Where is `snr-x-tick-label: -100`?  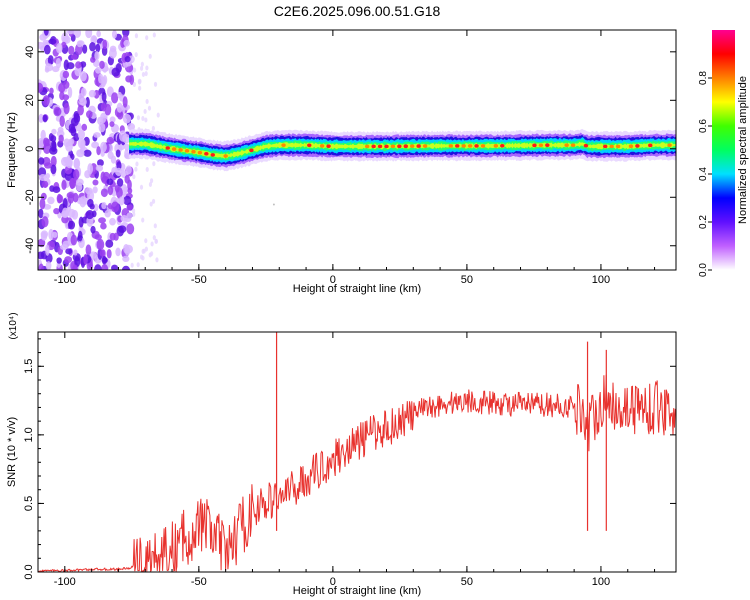
snr-x-tick-label: -100 is located at coordinates (65, 582).